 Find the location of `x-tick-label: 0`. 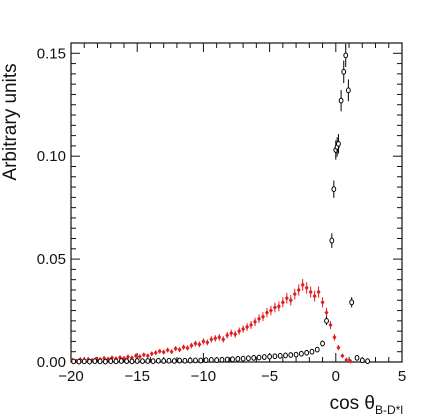

x-tick-label: 0 is located at coordinates (336, 376).